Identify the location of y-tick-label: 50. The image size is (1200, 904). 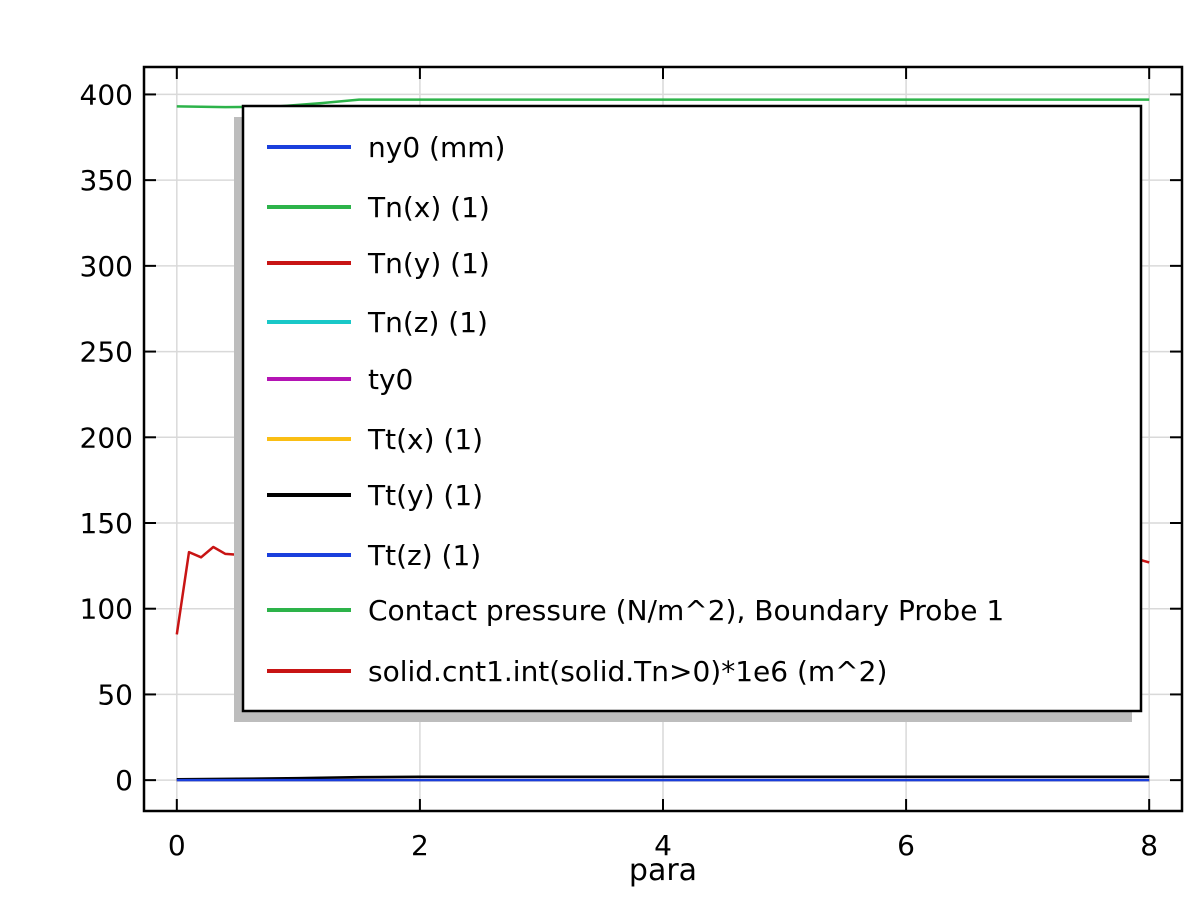
(115, 694).